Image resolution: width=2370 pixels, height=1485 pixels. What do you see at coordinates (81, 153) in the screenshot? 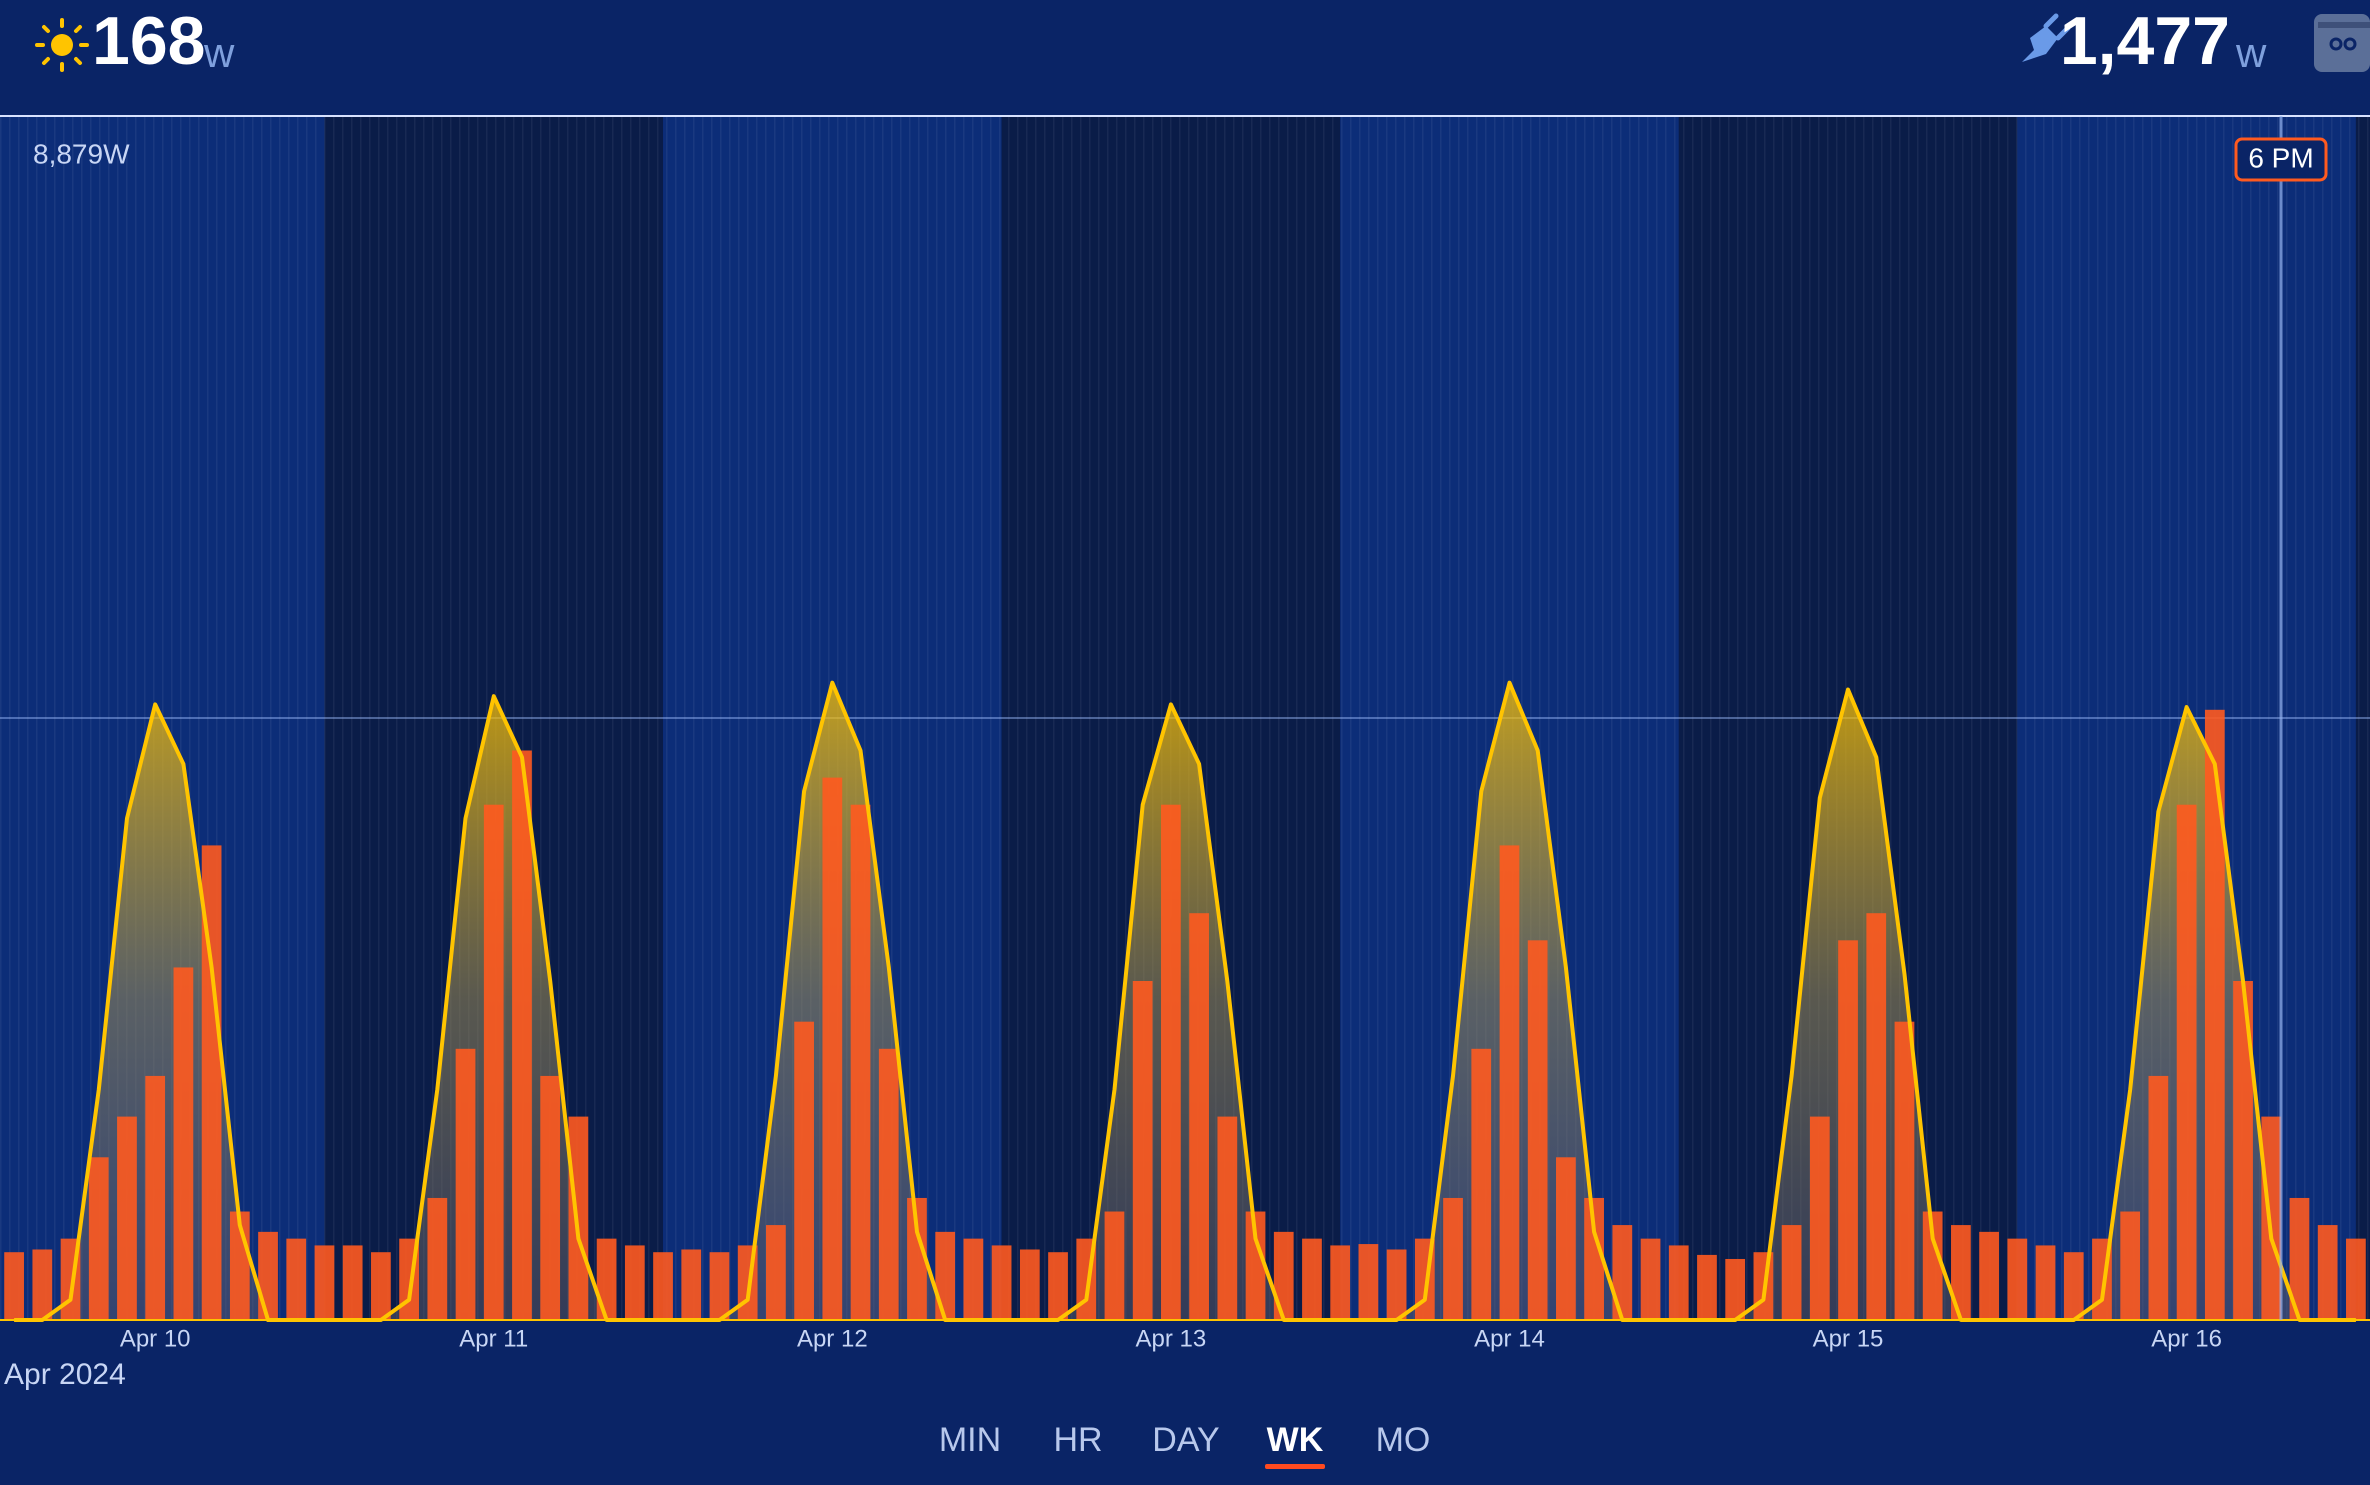
I see `y-tick-label: 8,879W` at bounding box center [81, 153].